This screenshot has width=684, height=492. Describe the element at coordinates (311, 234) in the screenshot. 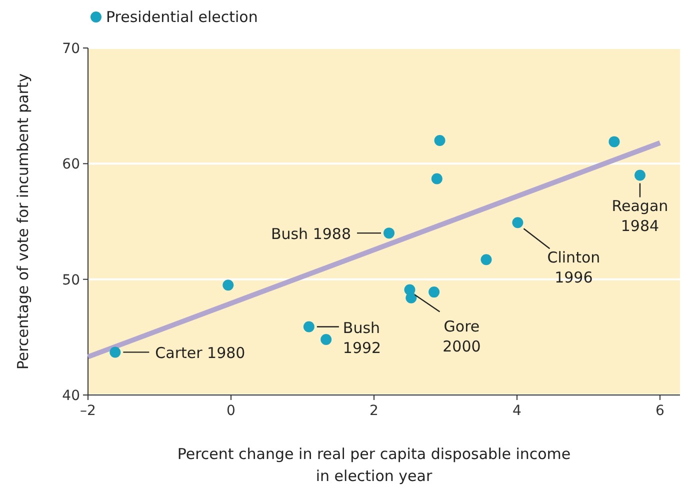

I see `annotation: Bush 1988` at that location.